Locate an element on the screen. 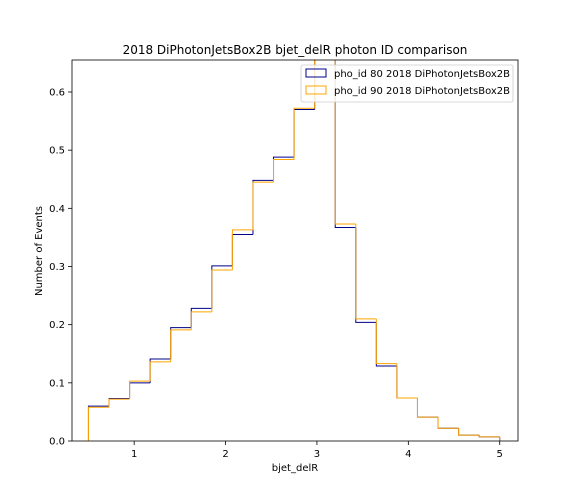  legend-box is located at coordinates (407, 83).